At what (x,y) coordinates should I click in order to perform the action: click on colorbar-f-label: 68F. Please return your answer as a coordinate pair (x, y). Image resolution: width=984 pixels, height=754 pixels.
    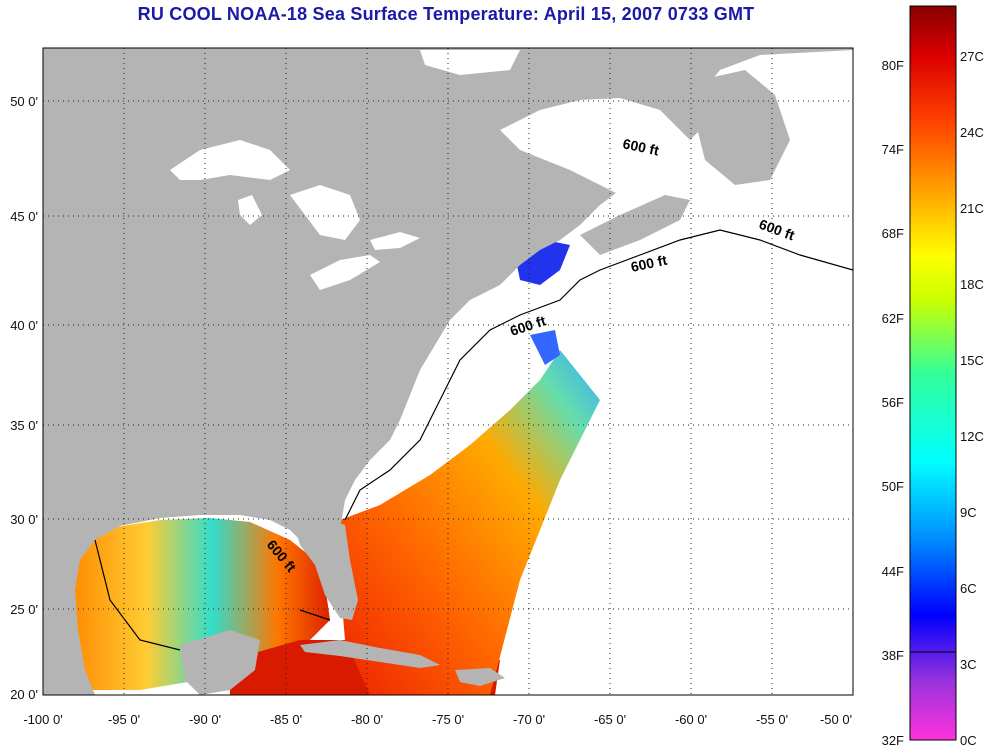
    Looking at the image, I should click on (893, 233).